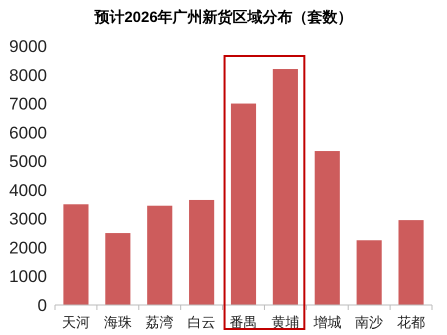  Describe the element at coordinates (28, 276) in the screenshot. I see `y-tick-label: 1000` at that location.